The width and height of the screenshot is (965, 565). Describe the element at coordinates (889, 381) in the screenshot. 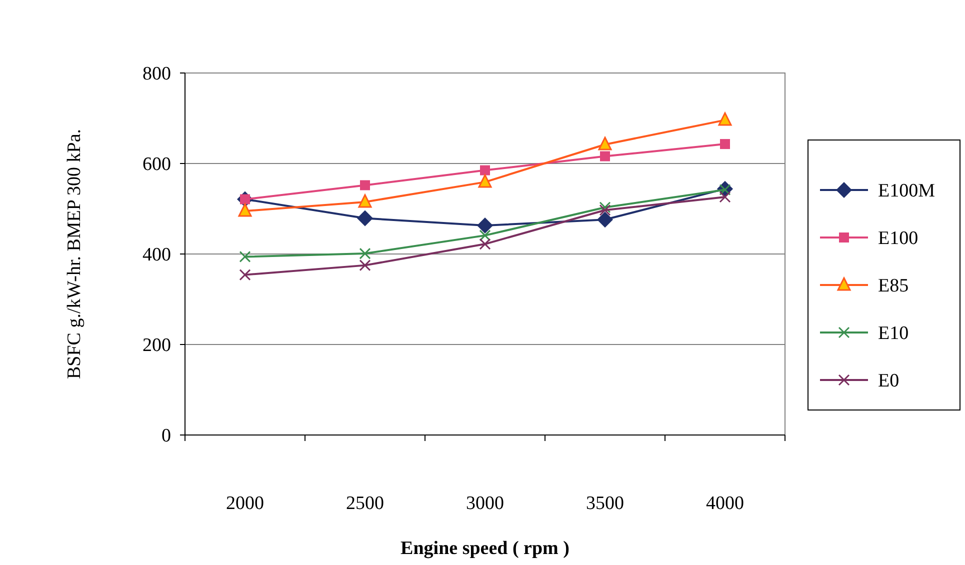

I see `legend-label: E0` at that location.